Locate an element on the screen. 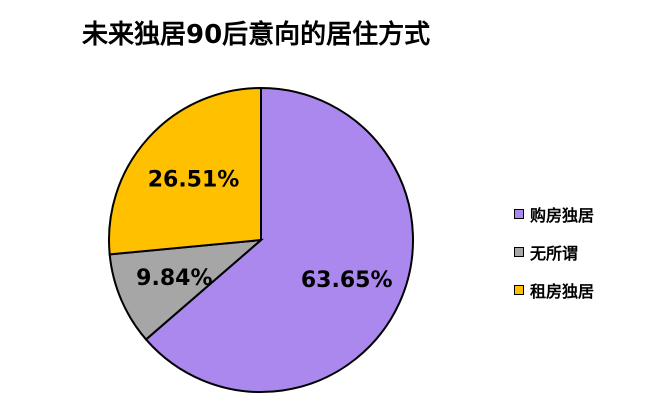  legend-item: 购房独居 is located at coordinates (554, 214).